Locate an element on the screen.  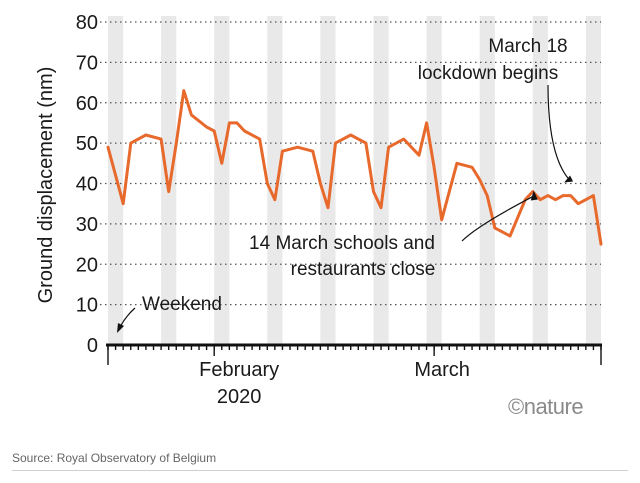
y-tick-label: 50 is located at coordinates (87, 144).